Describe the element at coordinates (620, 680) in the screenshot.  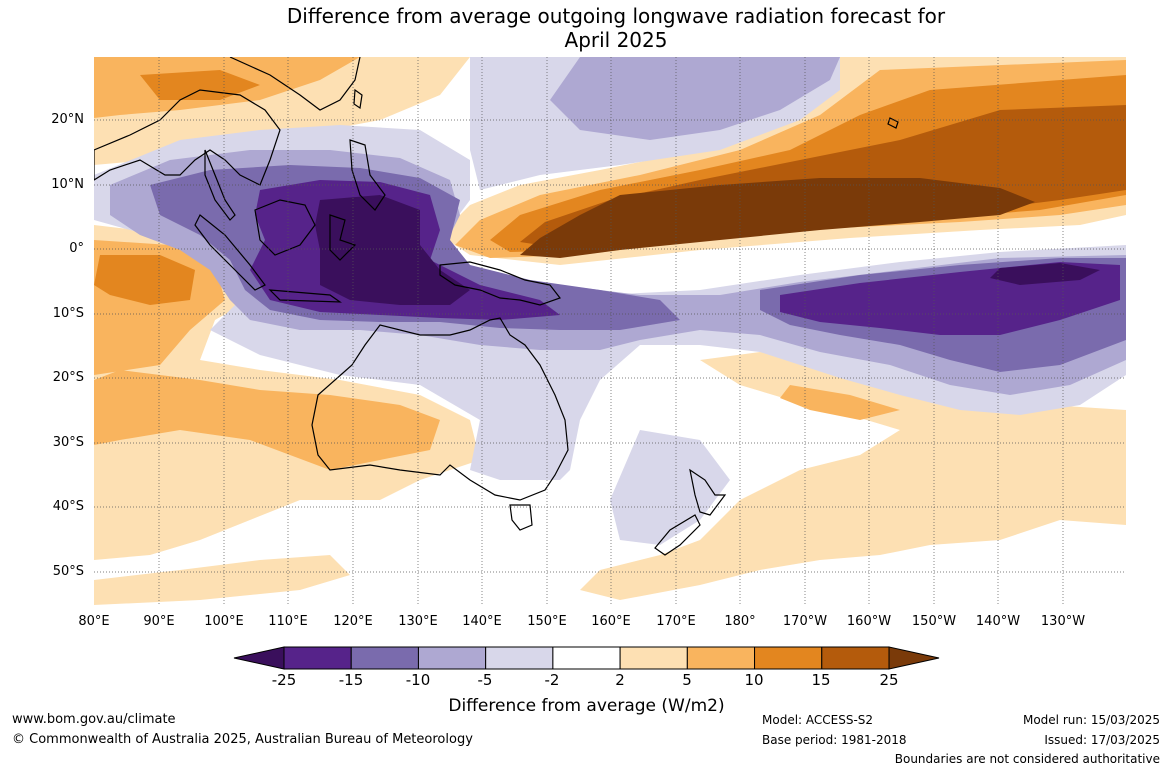
I see `colorbar-tick-2: 2` at that location.